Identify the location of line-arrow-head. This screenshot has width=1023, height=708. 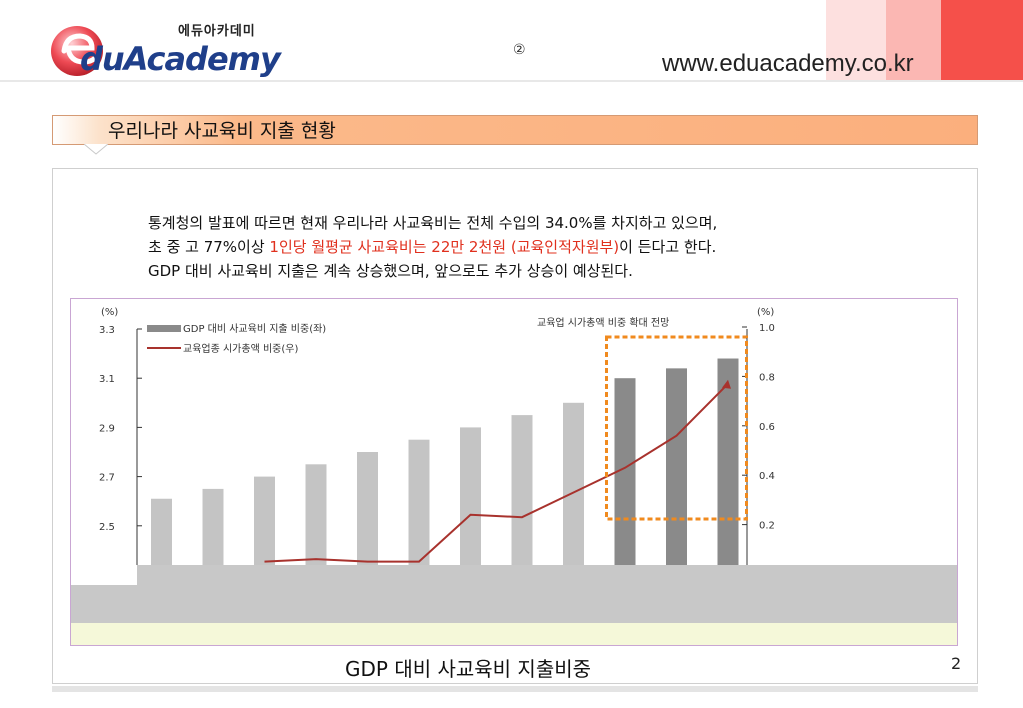
(726, 384).